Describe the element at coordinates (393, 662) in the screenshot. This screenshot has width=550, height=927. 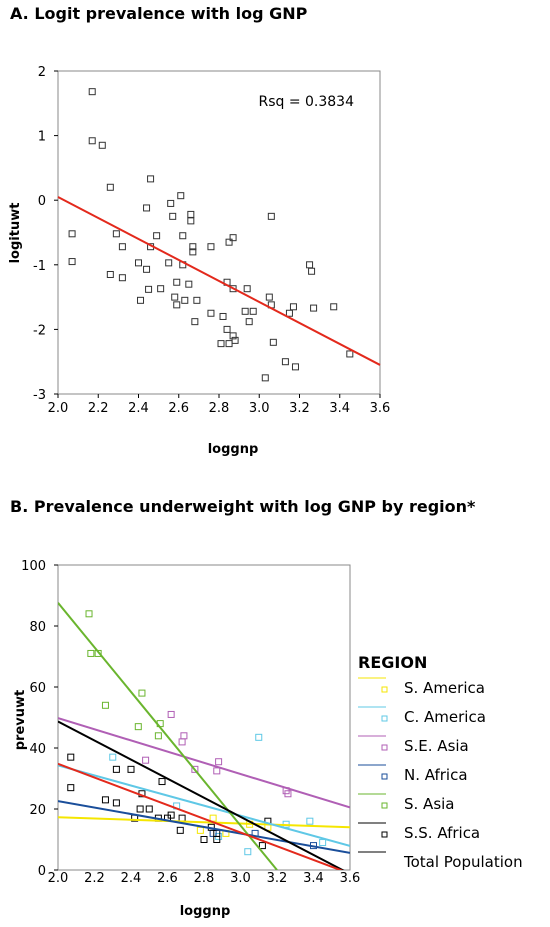
I see `legend-title: REGION` at that location.